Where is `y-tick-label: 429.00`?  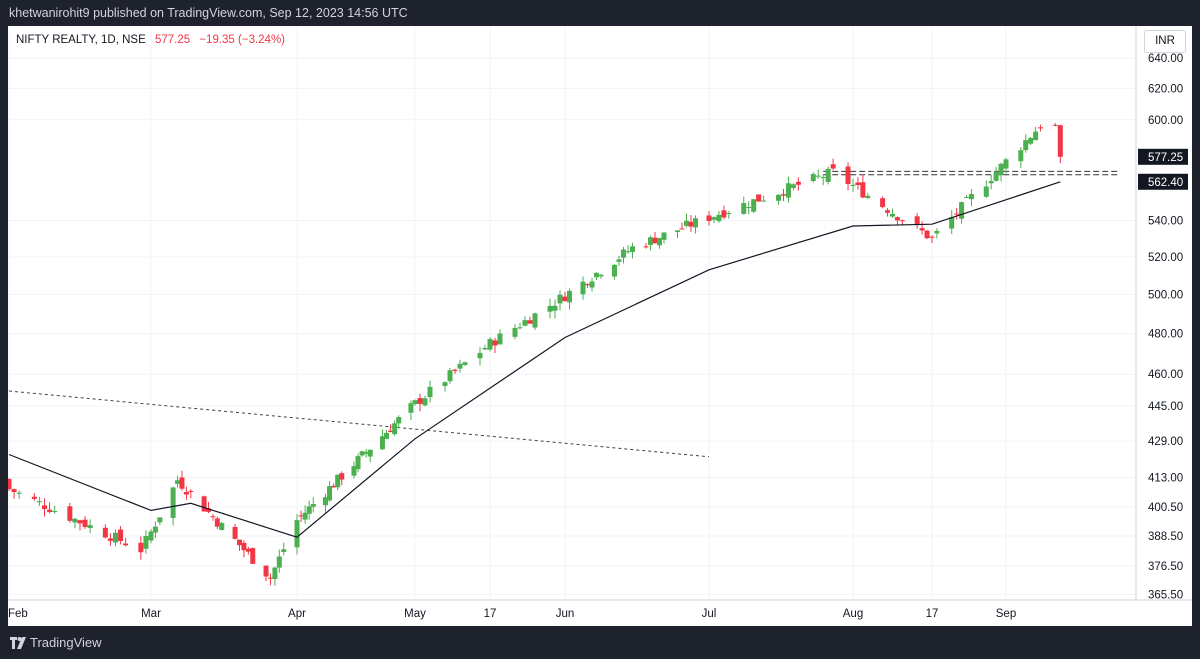 y-tick-label: 429.00 is located at coordinates (1165, 442).